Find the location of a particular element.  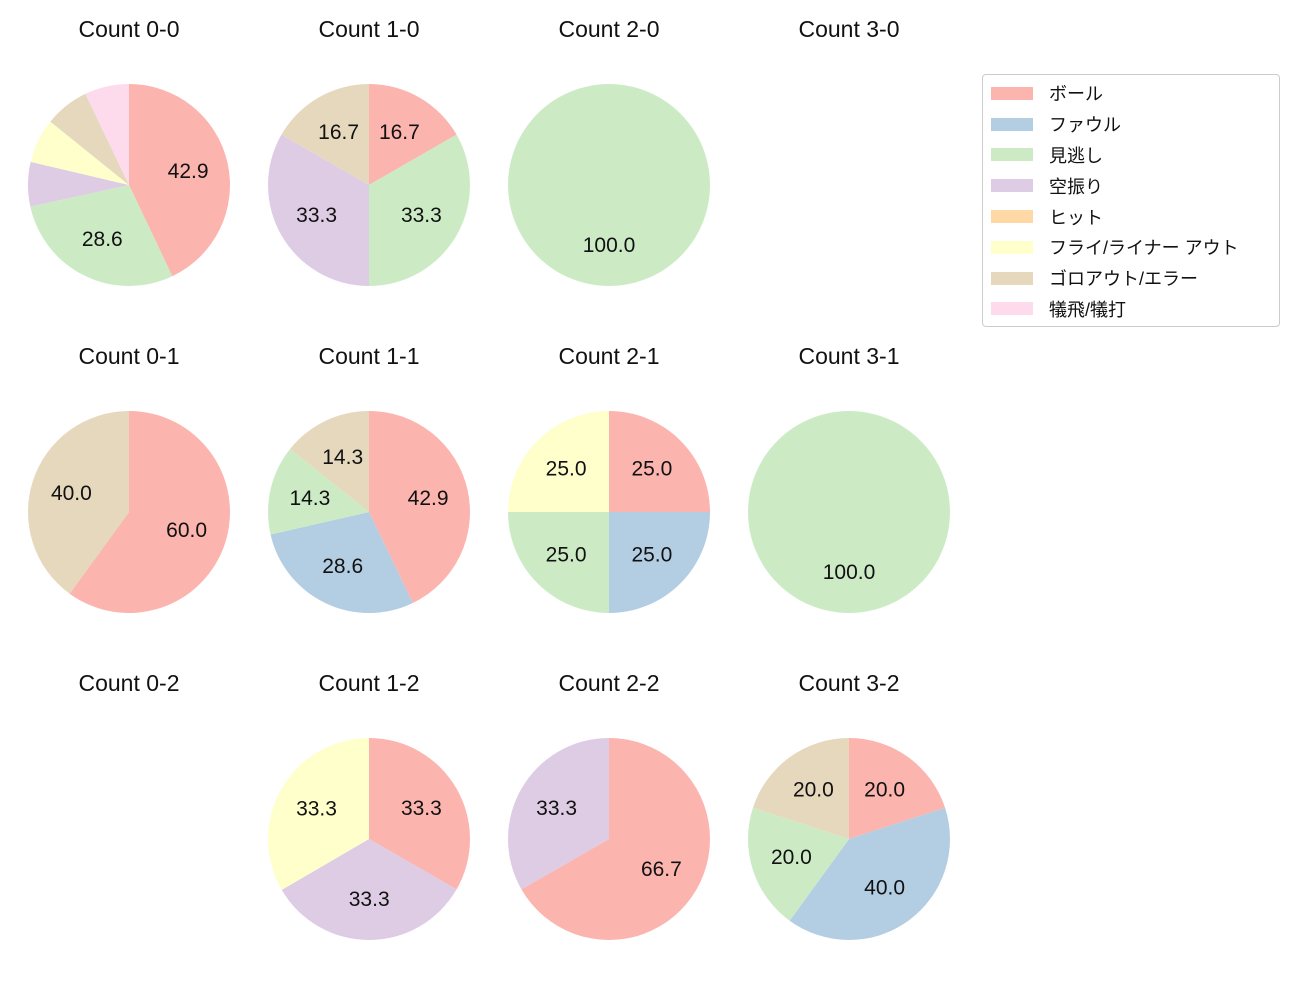

chart-title: Count 0-1 is located at coordinates (129, 356).